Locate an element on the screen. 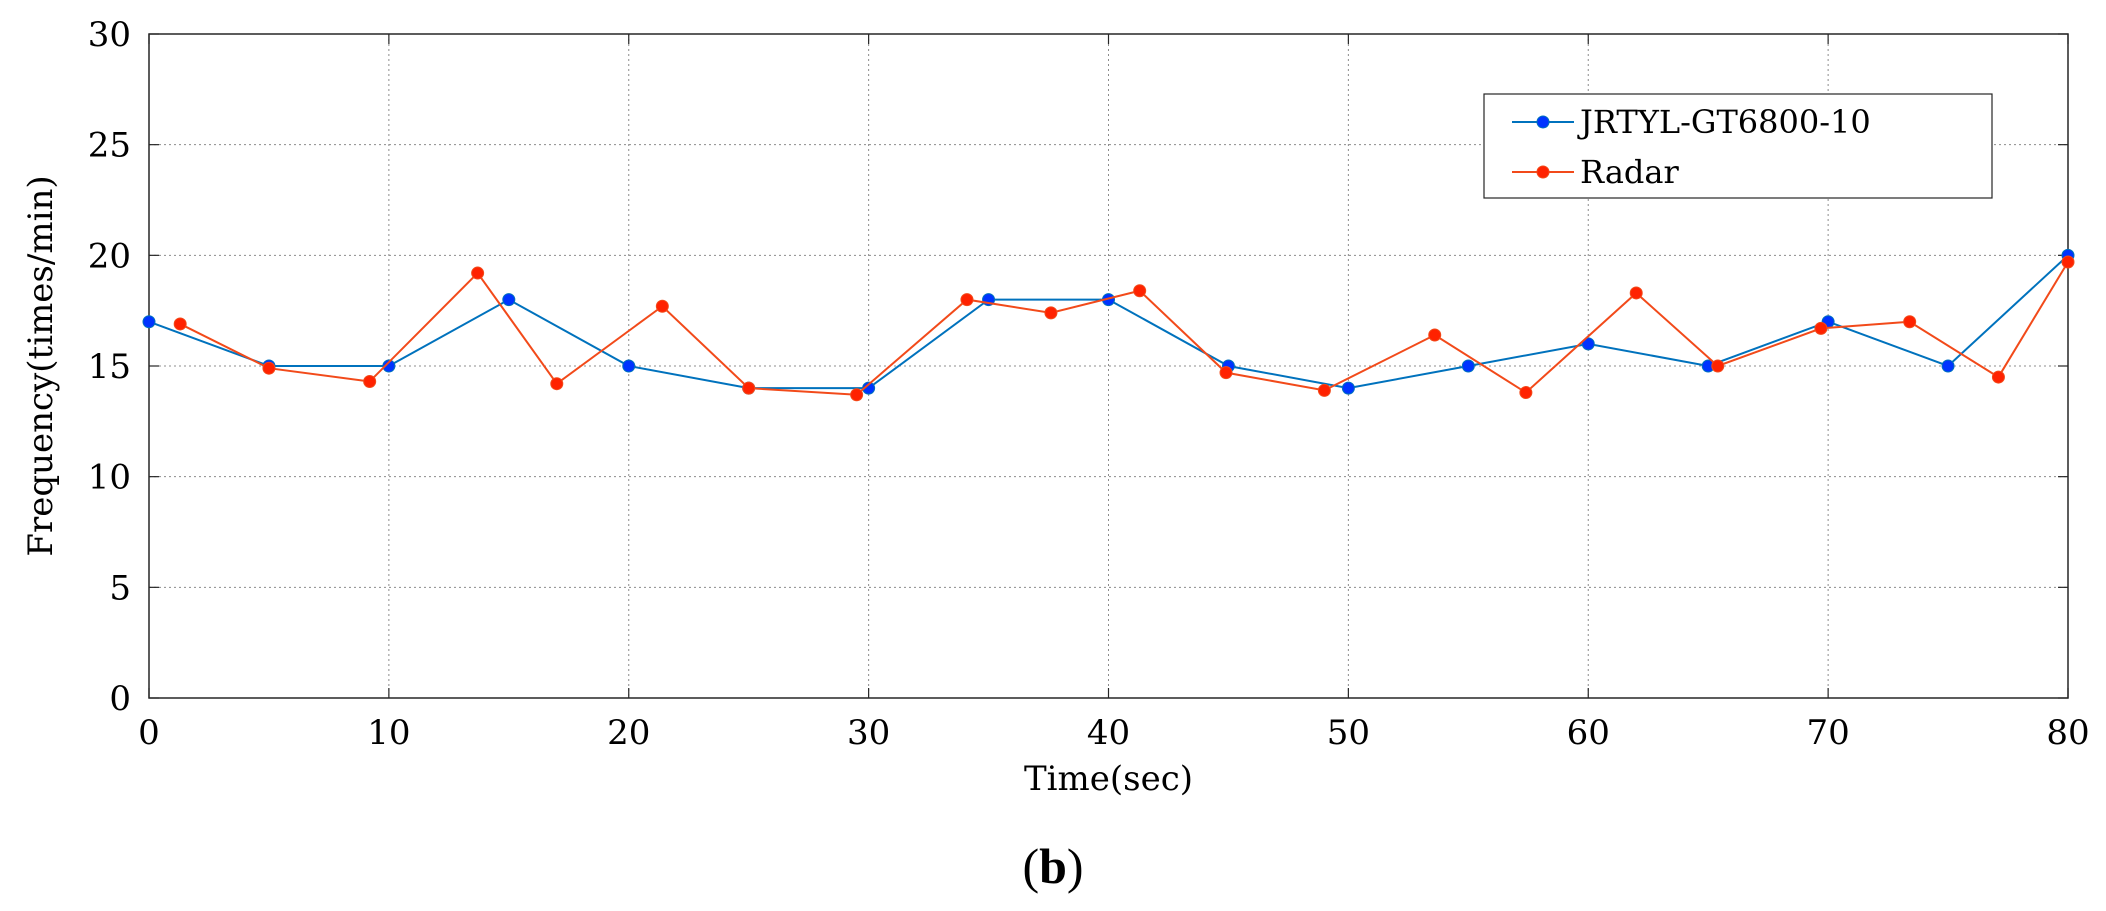 Image resolution: width=2106 pixels, height=911 pixels. x-tick-label: 10 is located at coordinates (388, 733).